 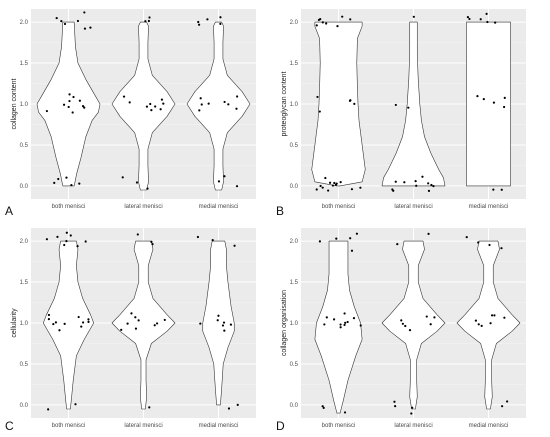 What do you see at coordinates (14, 323) in the screenshot?
I see `y-axis-label: cellularity` at bounding box center [14, 323].